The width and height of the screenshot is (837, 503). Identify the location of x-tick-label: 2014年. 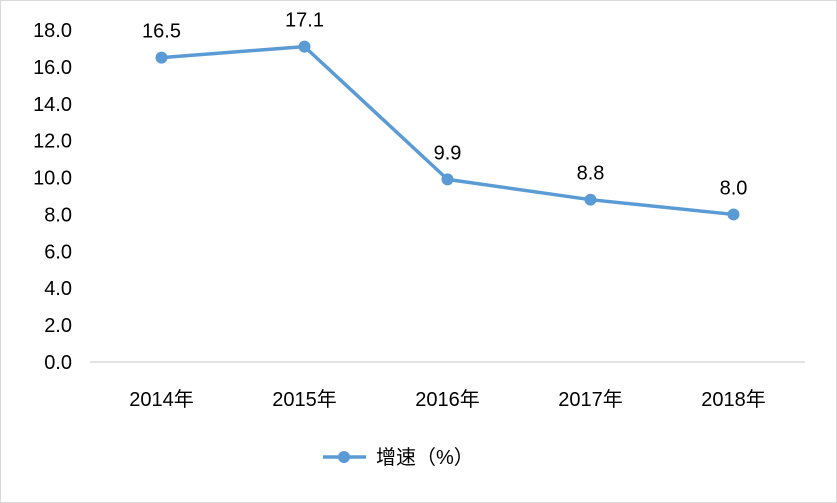
(161, 399).